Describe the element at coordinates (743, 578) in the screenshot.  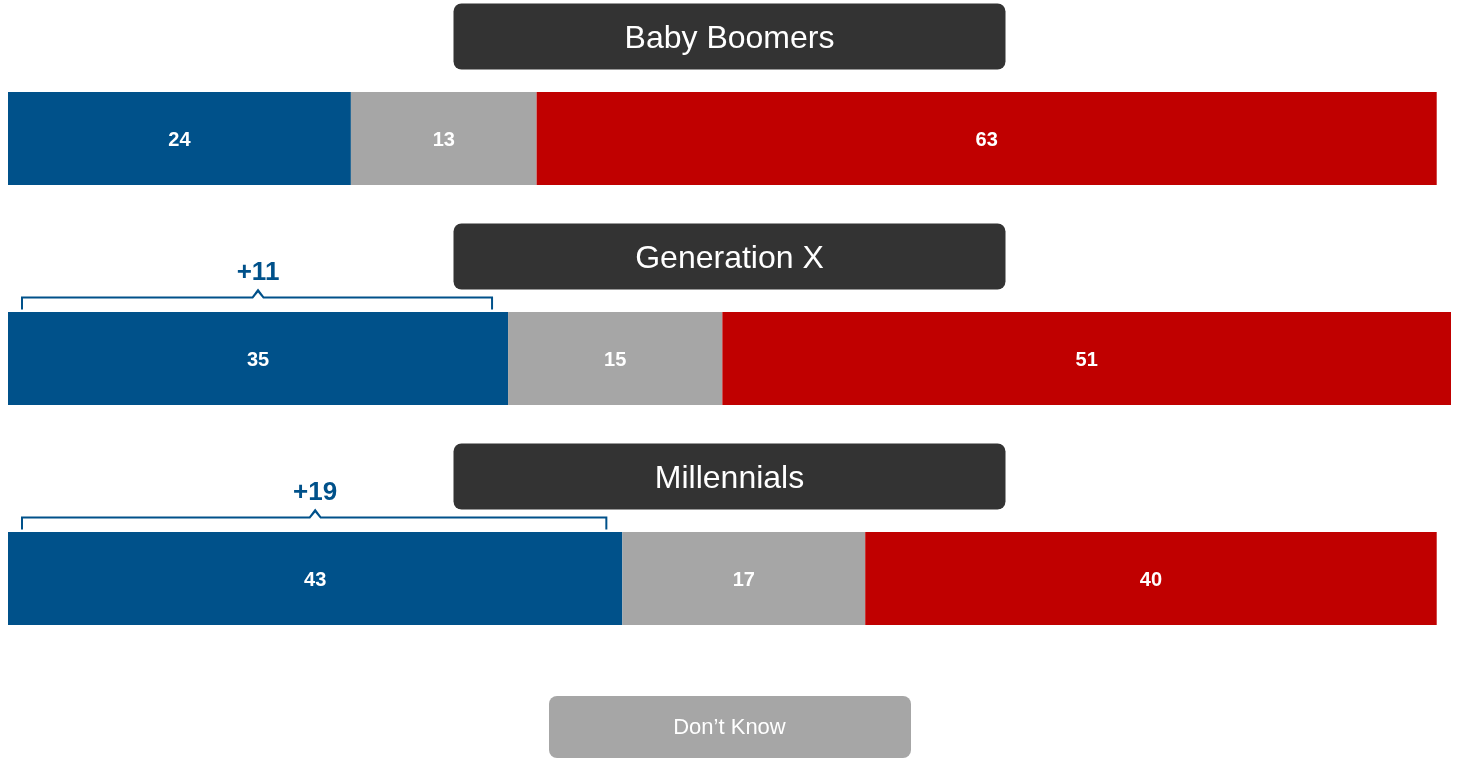
I see `data-label: 17` at that location.